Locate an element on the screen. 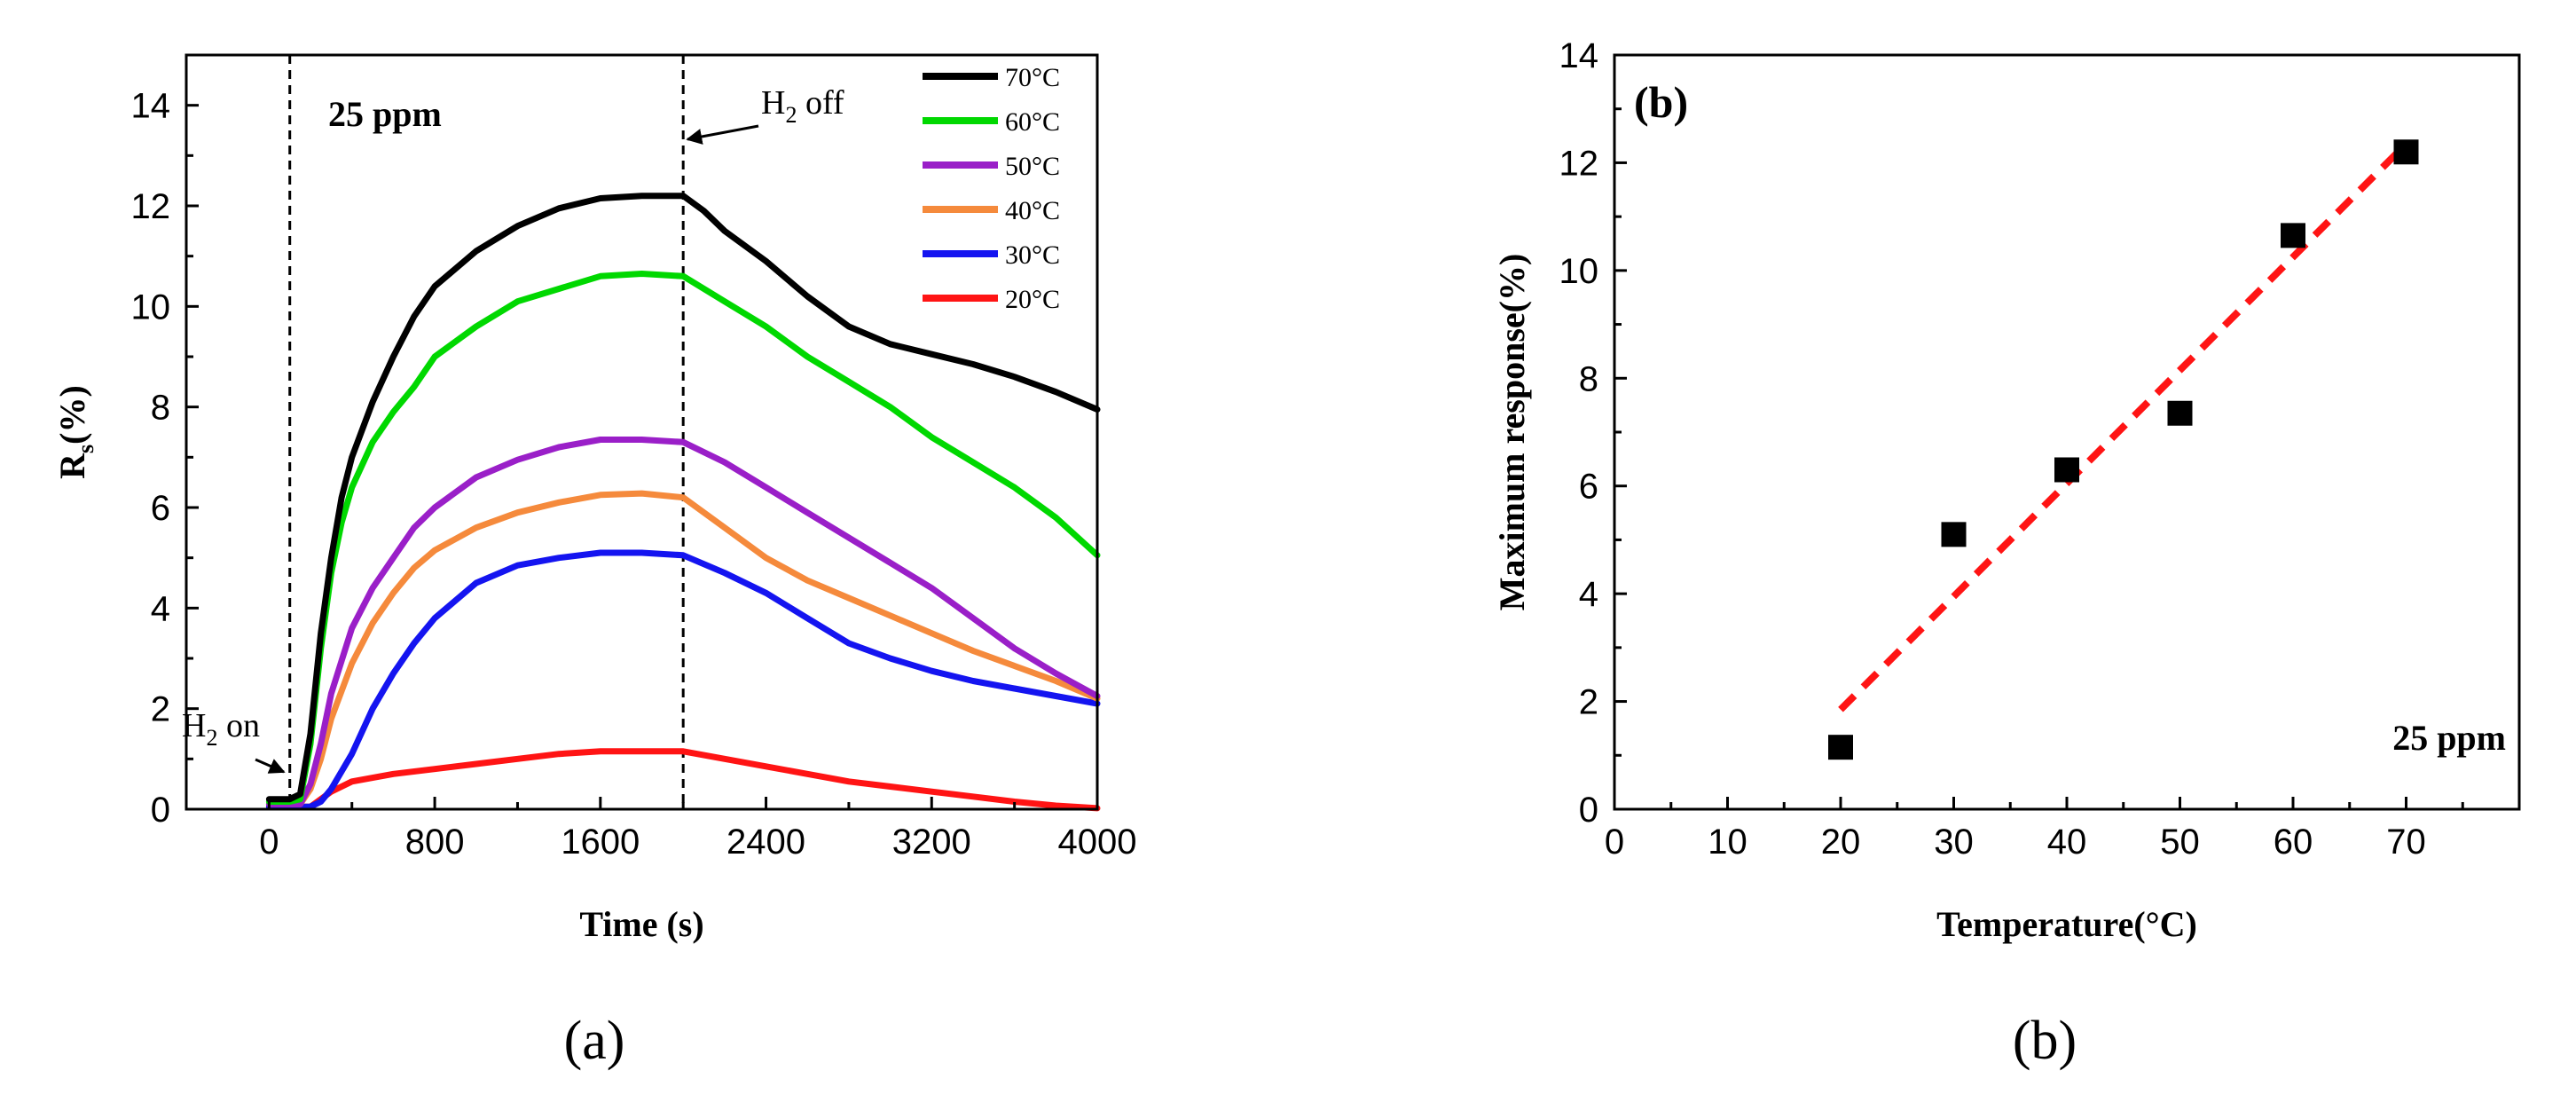  panel-a-caption: (a) is located at coordinates (594, 1041).